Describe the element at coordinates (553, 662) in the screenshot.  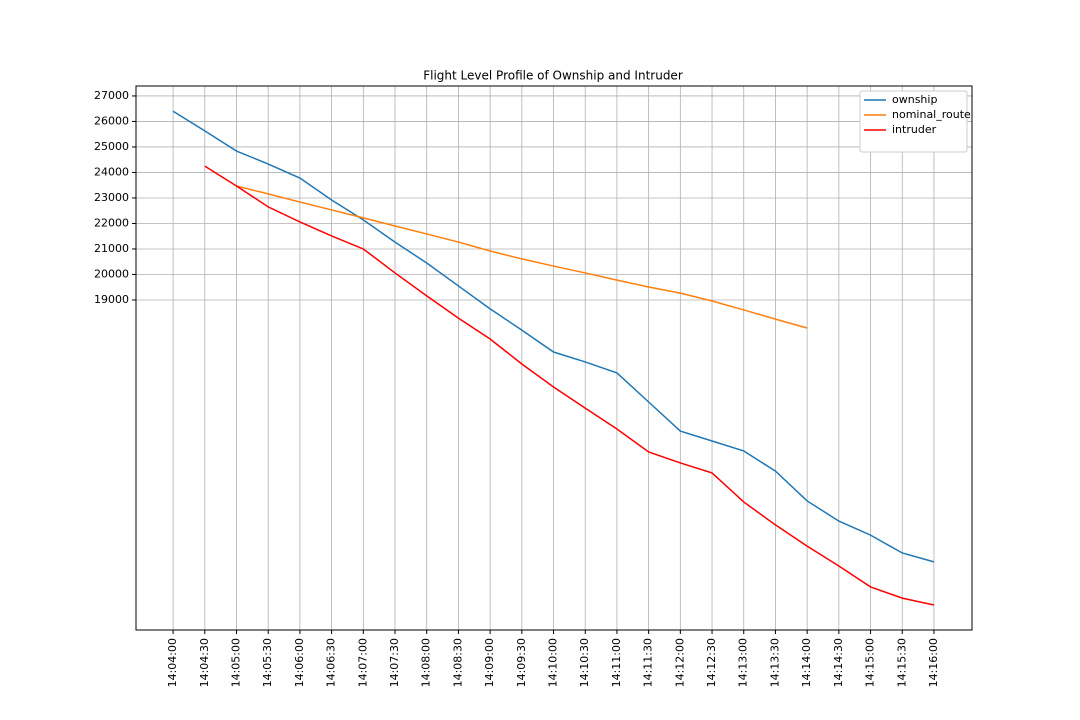
I see `x-tick-label: 14:10:00` at that location.